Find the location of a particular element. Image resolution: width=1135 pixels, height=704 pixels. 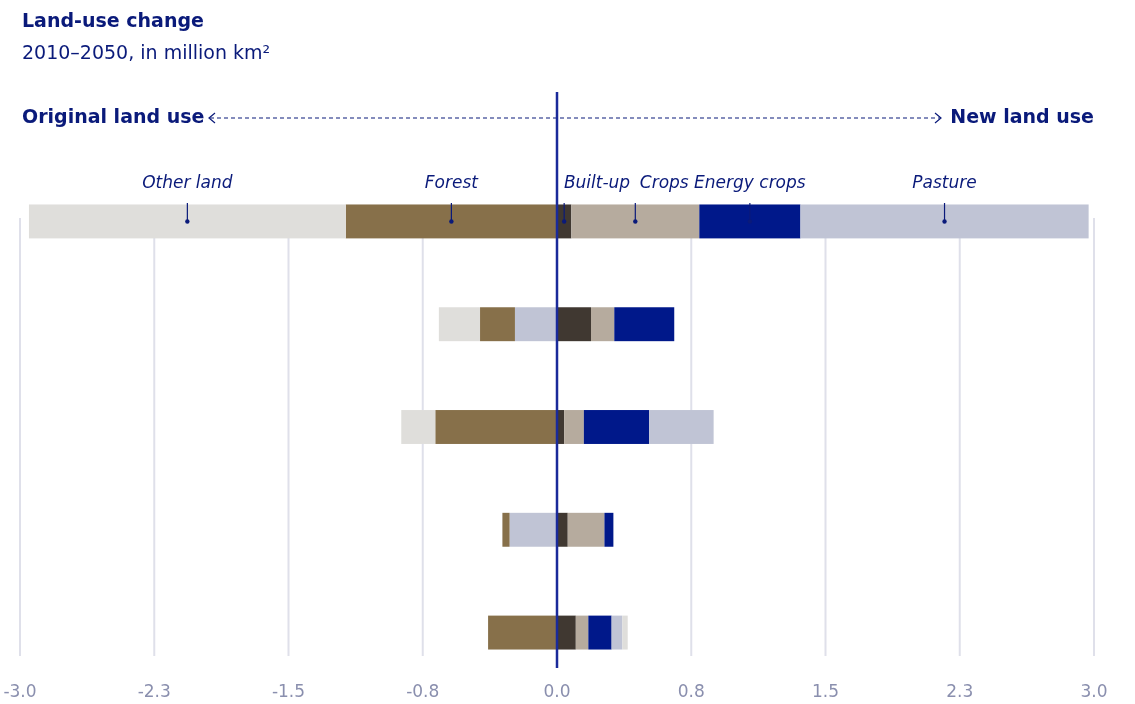

text: New land use is located at coordinates (1022, 116).